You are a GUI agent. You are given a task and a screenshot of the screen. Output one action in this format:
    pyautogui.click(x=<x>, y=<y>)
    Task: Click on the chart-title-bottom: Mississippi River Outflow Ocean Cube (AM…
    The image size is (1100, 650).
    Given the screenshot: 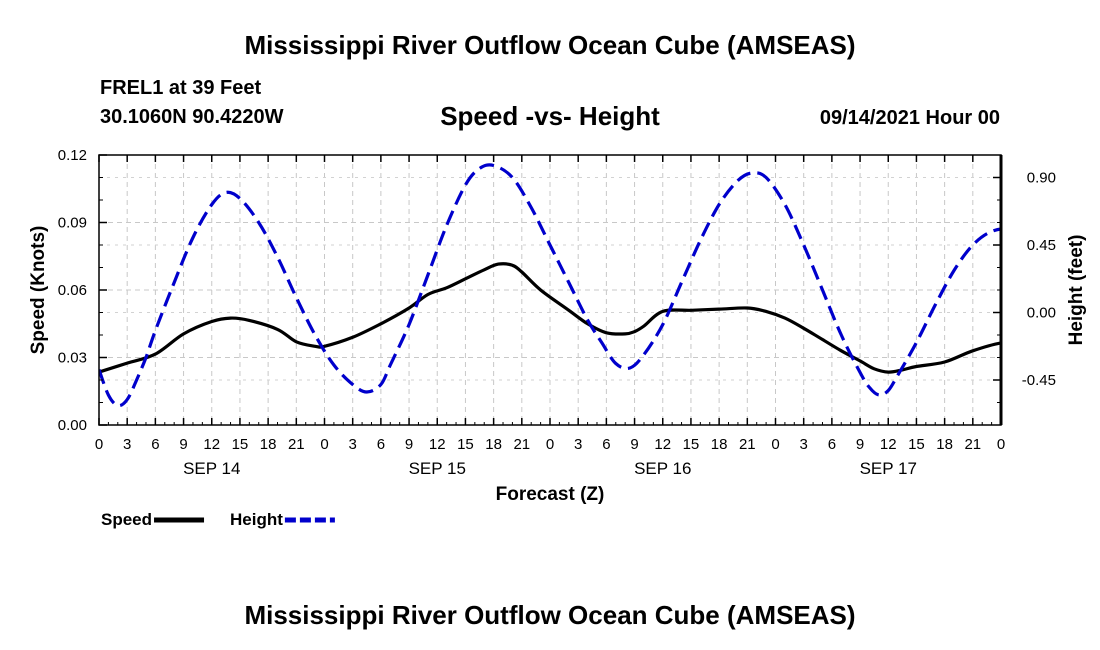 What is the action you would take?
    pyautogui.click(x=550, y=615)
    